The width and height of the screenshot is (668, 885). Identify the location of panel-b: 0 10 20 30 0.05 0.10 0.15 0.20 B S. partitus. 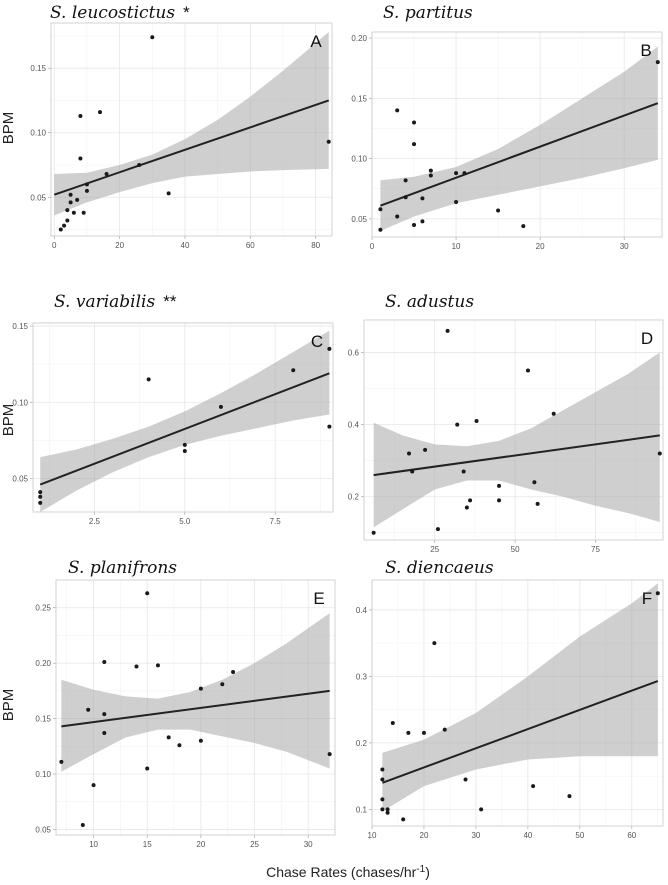
(507, 127).